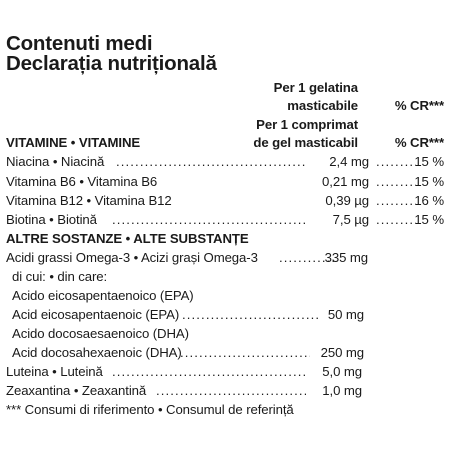 The image size is (450, 450). What do you see at coordinates (89, 200) in the screenshot?
I see `vitamin-label: Vitamina B12 • Vitamina B12` at bounding box center [89, 200].